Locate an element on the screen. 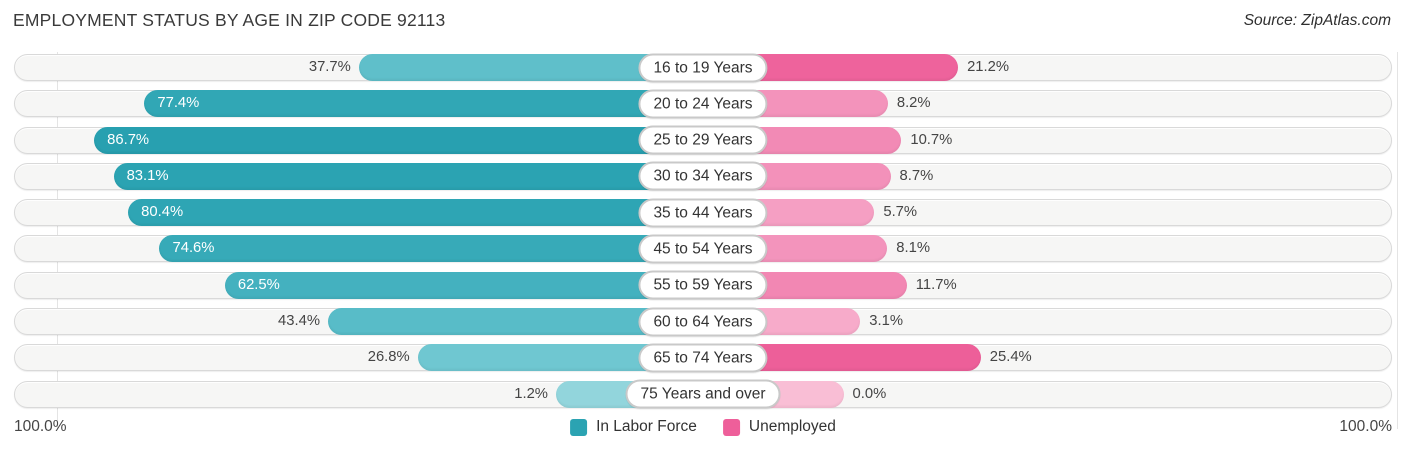 The image size is (1406, 451). chart-row: 43.4% 3.1% 60 to 64 Years is located at coordinates (703, 322).